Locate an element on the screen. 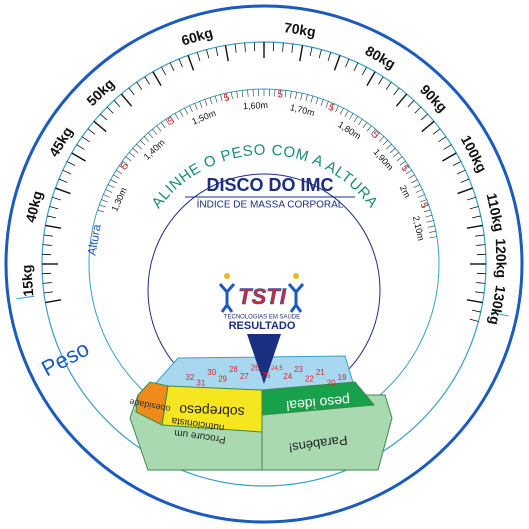 Image resolution: width=529 pixels, height=529 pixels. pointer is located at coordinates (264, 359).